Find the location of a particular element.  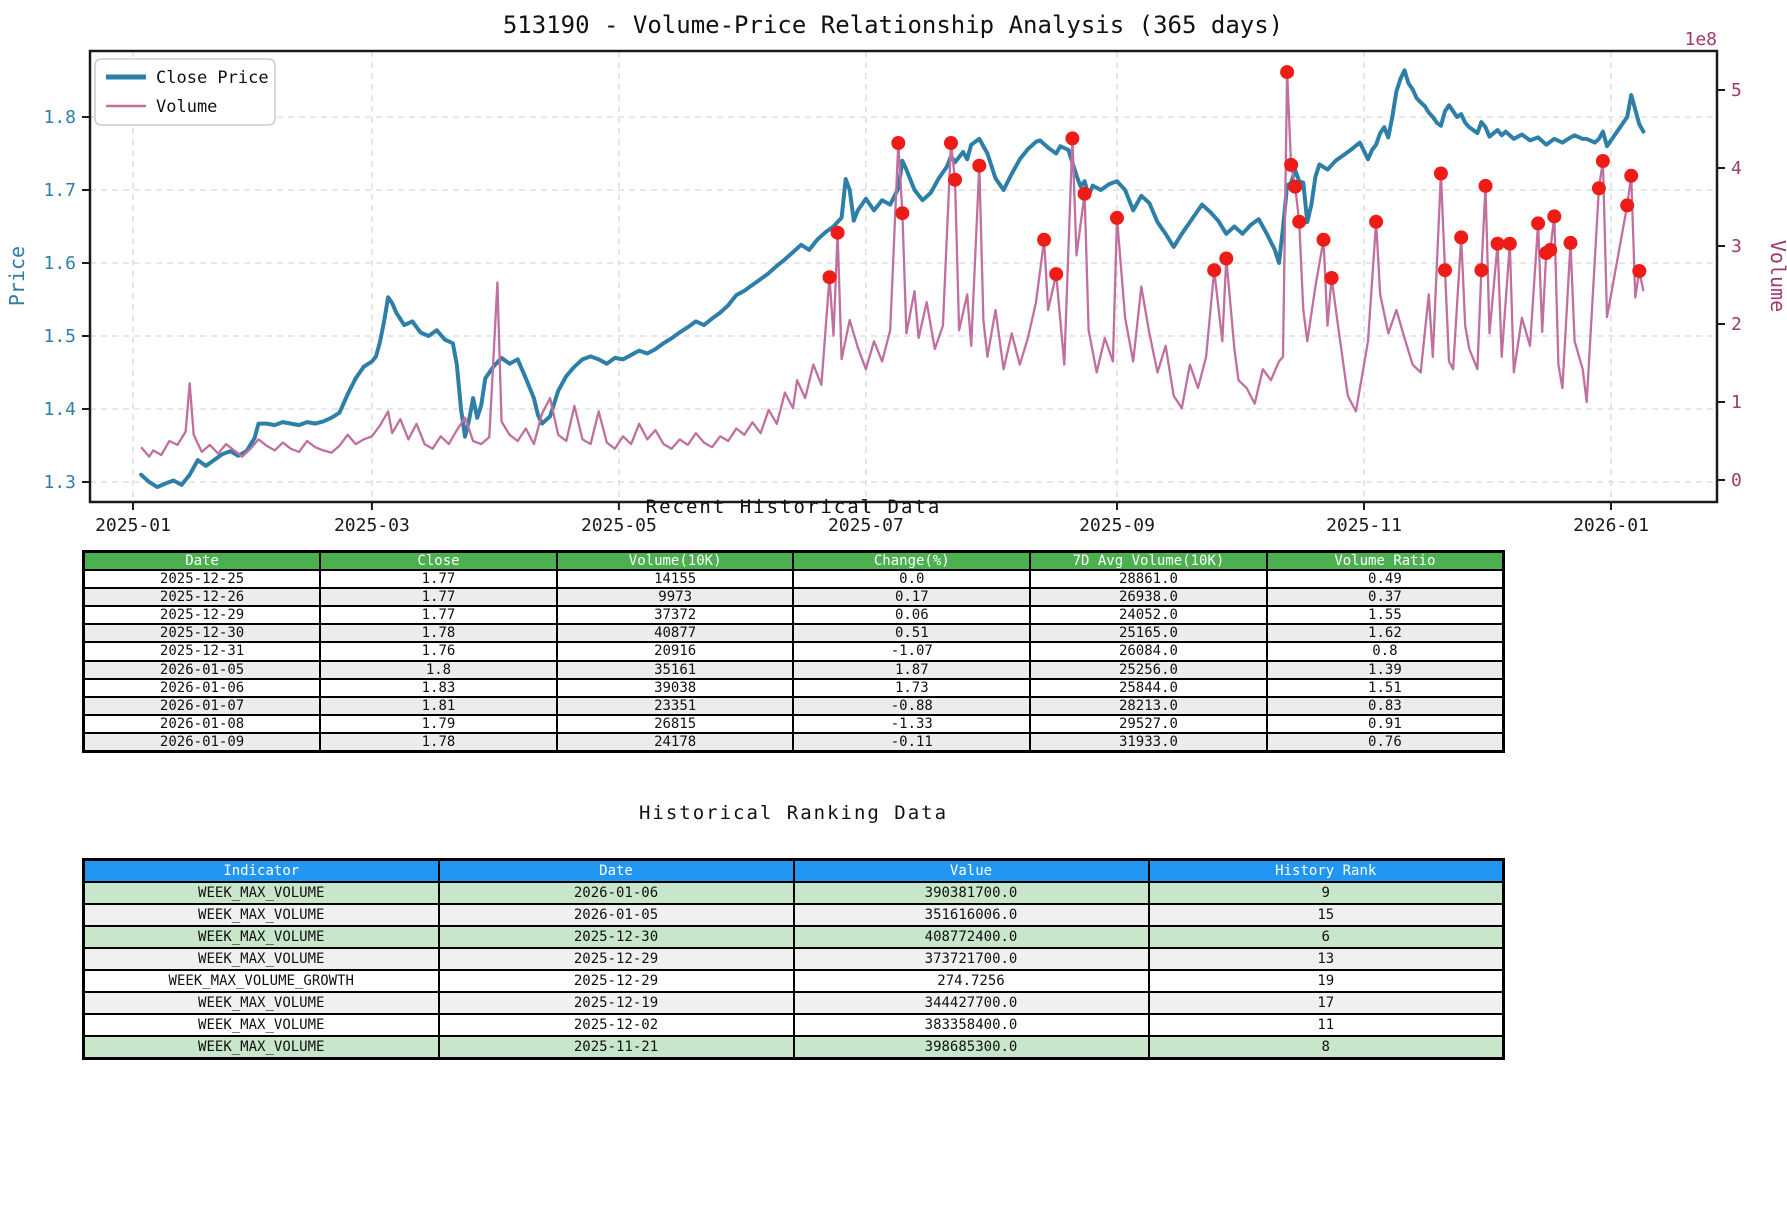

table-cell: 1.62 is located at coordinates (1385, 633).